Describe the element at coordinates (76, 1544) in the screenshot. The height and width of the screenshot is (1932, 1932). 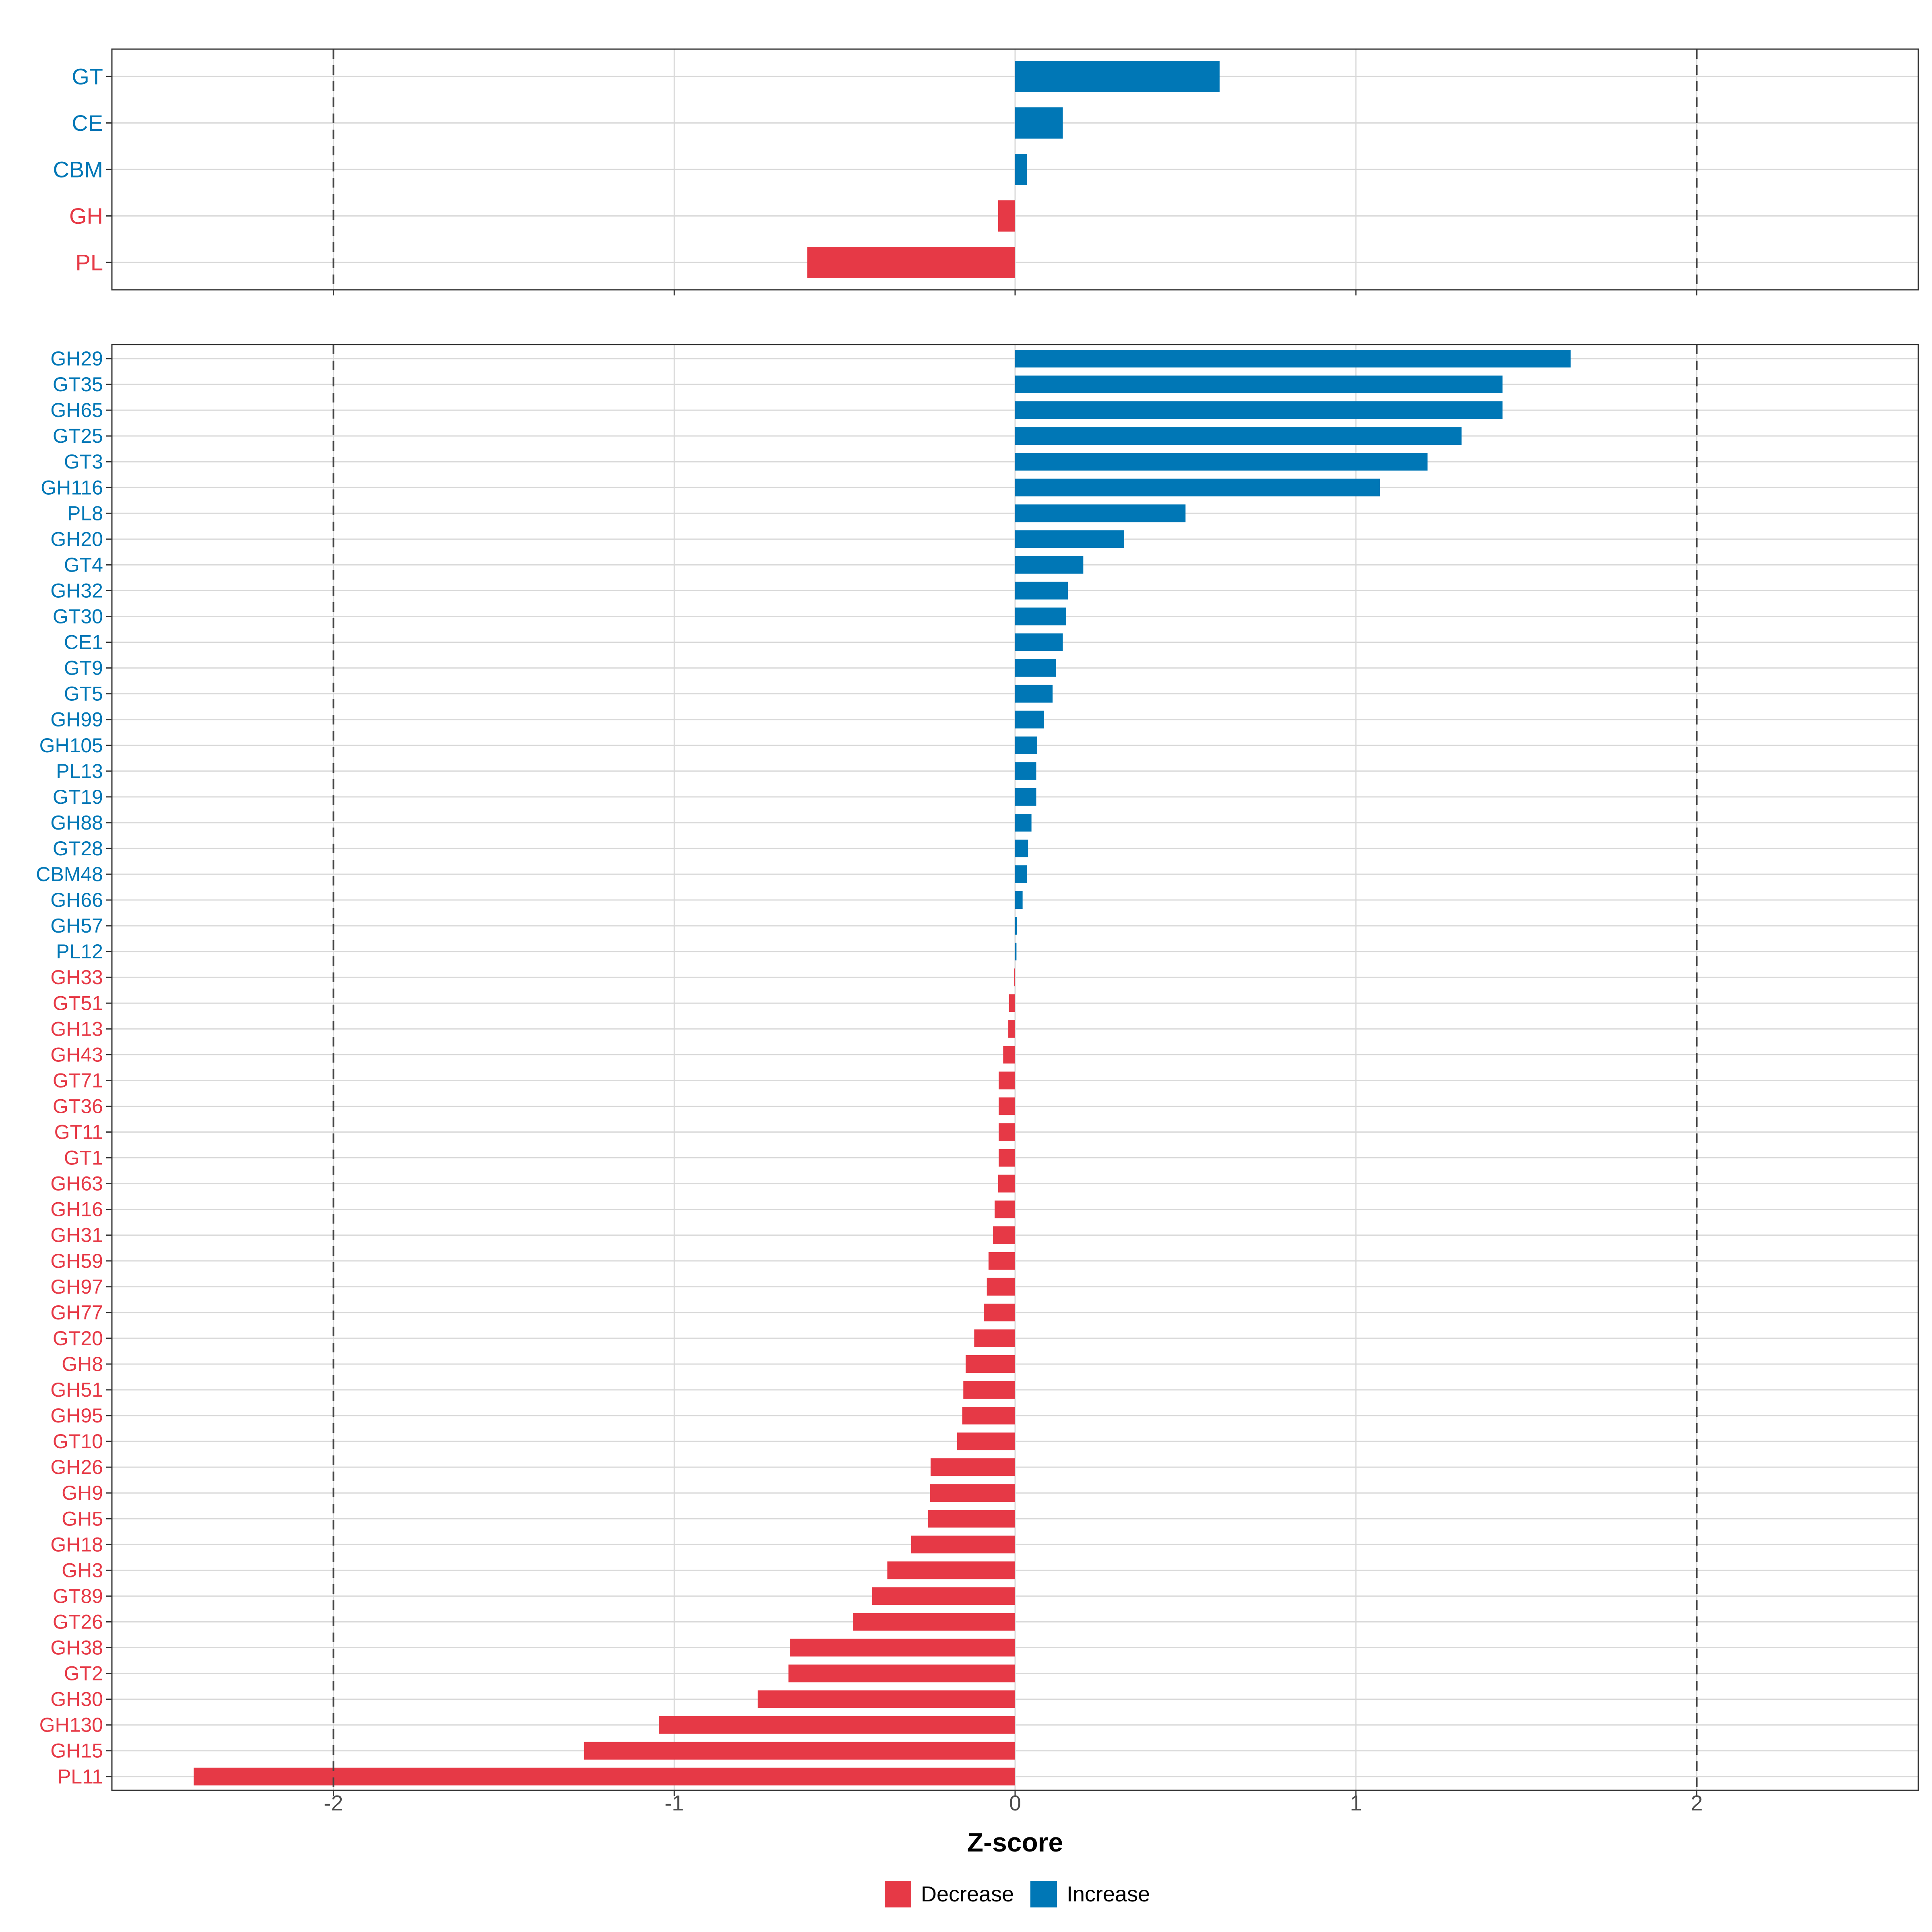
I see `subfamily-label-gh18: GH18` at that location.